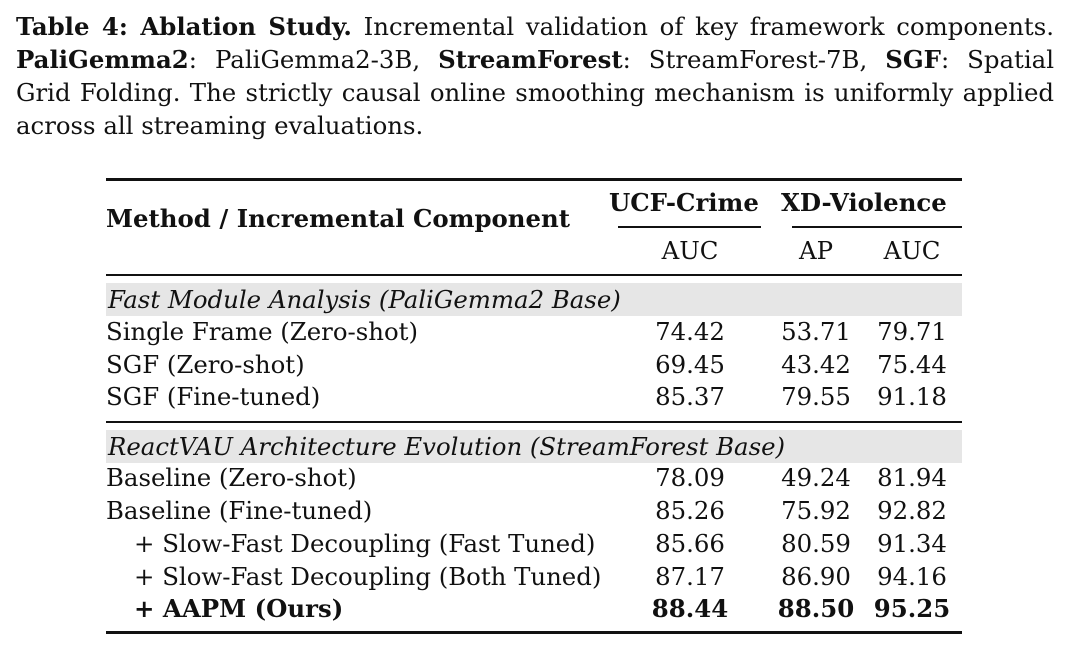 The height and width of the screenshot is (654, 1068). I want to click on row-xd-ap: 88.50, so click(816, 608).